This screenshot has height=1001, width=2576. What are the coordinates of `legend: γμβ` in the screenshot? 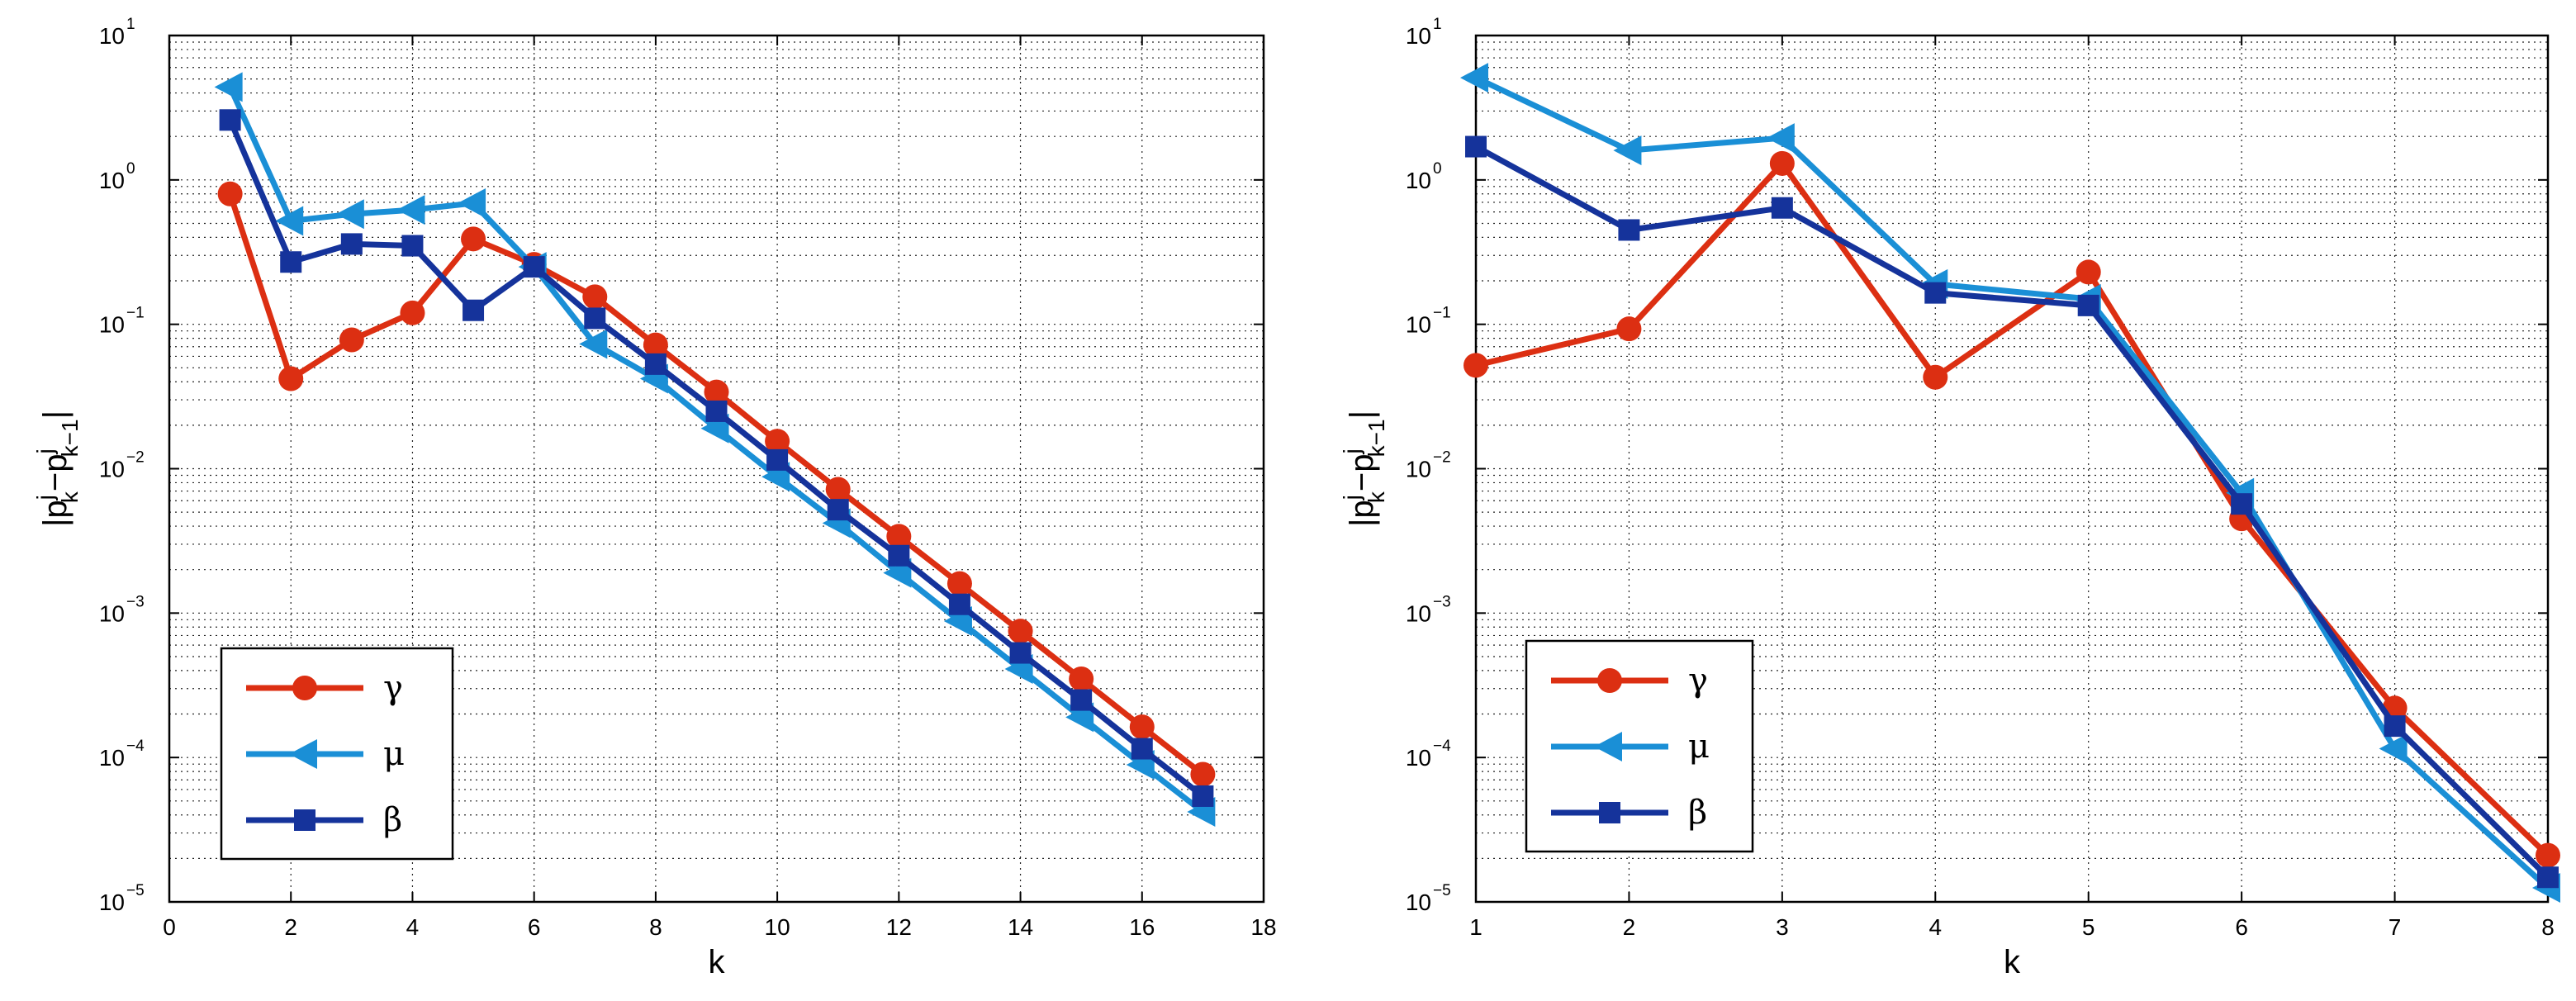 It's located at (1639, 746).